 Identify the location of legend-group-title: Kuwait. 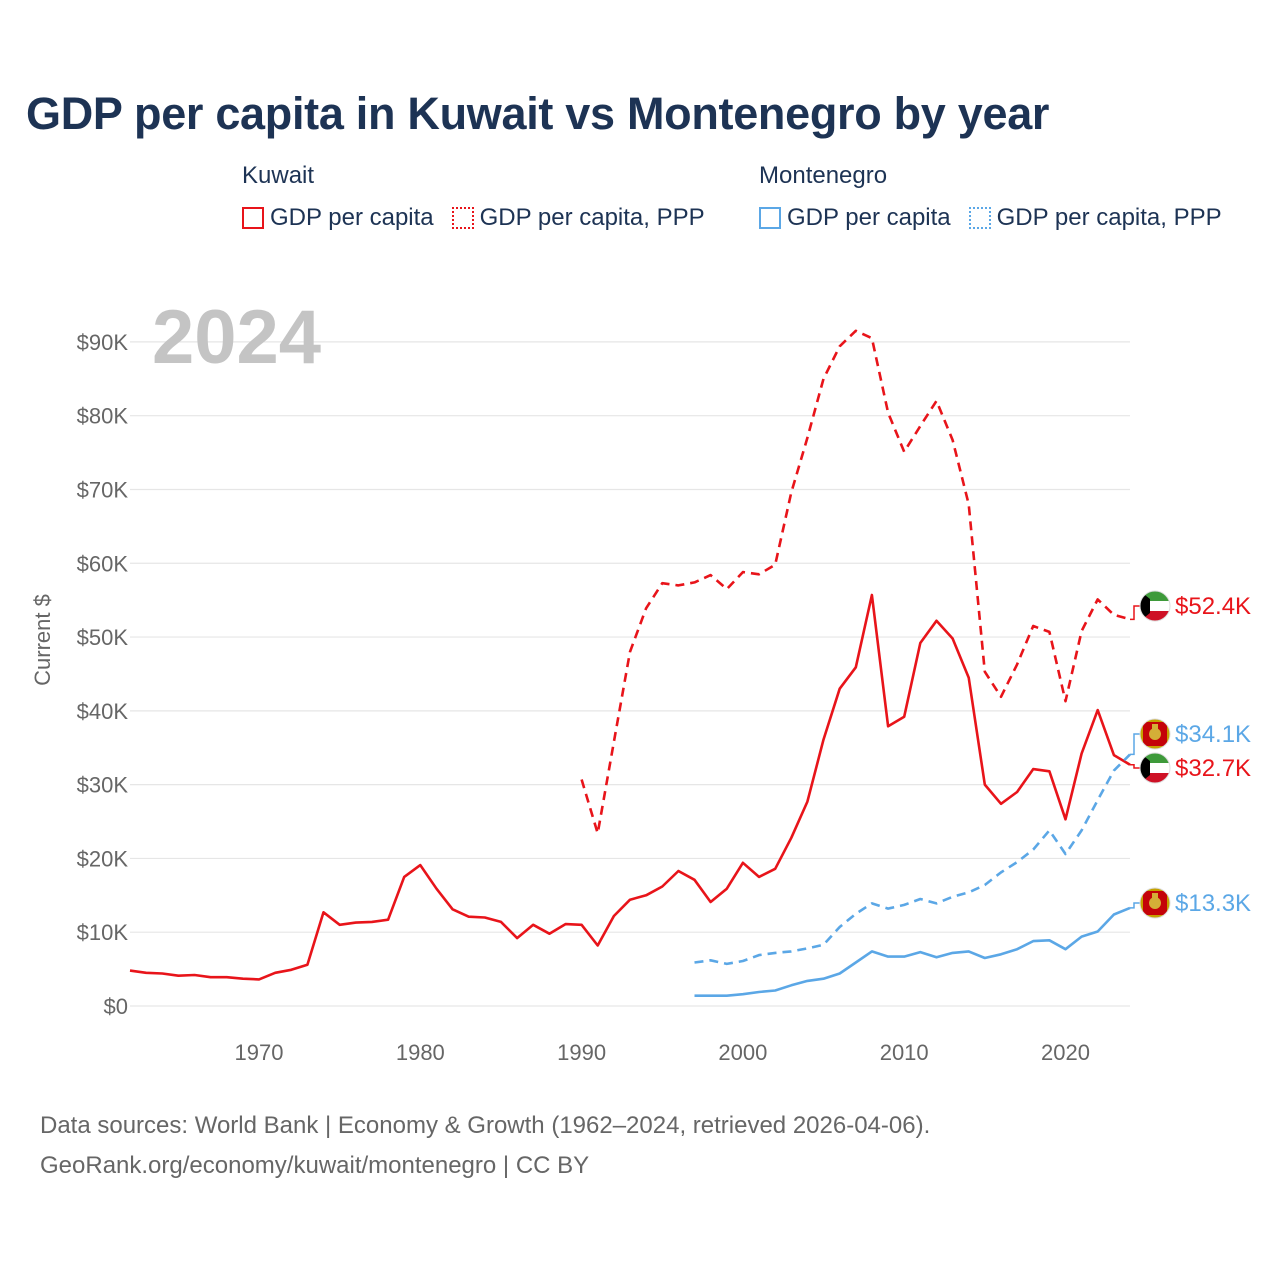
(278, 175).